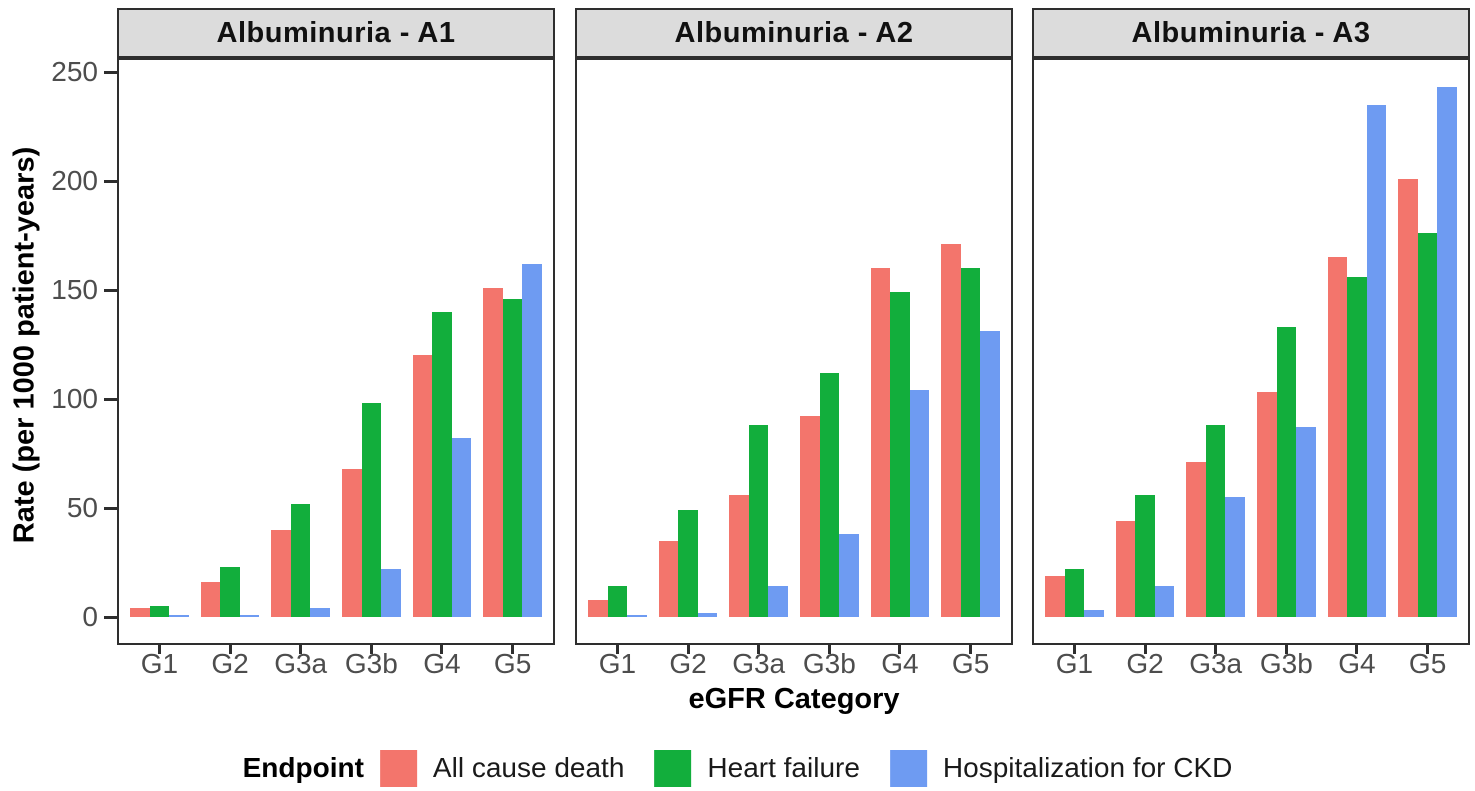 This screenshot has height=791, width=1475. I want to click on y-tick-label: 200, so click(74, 180).